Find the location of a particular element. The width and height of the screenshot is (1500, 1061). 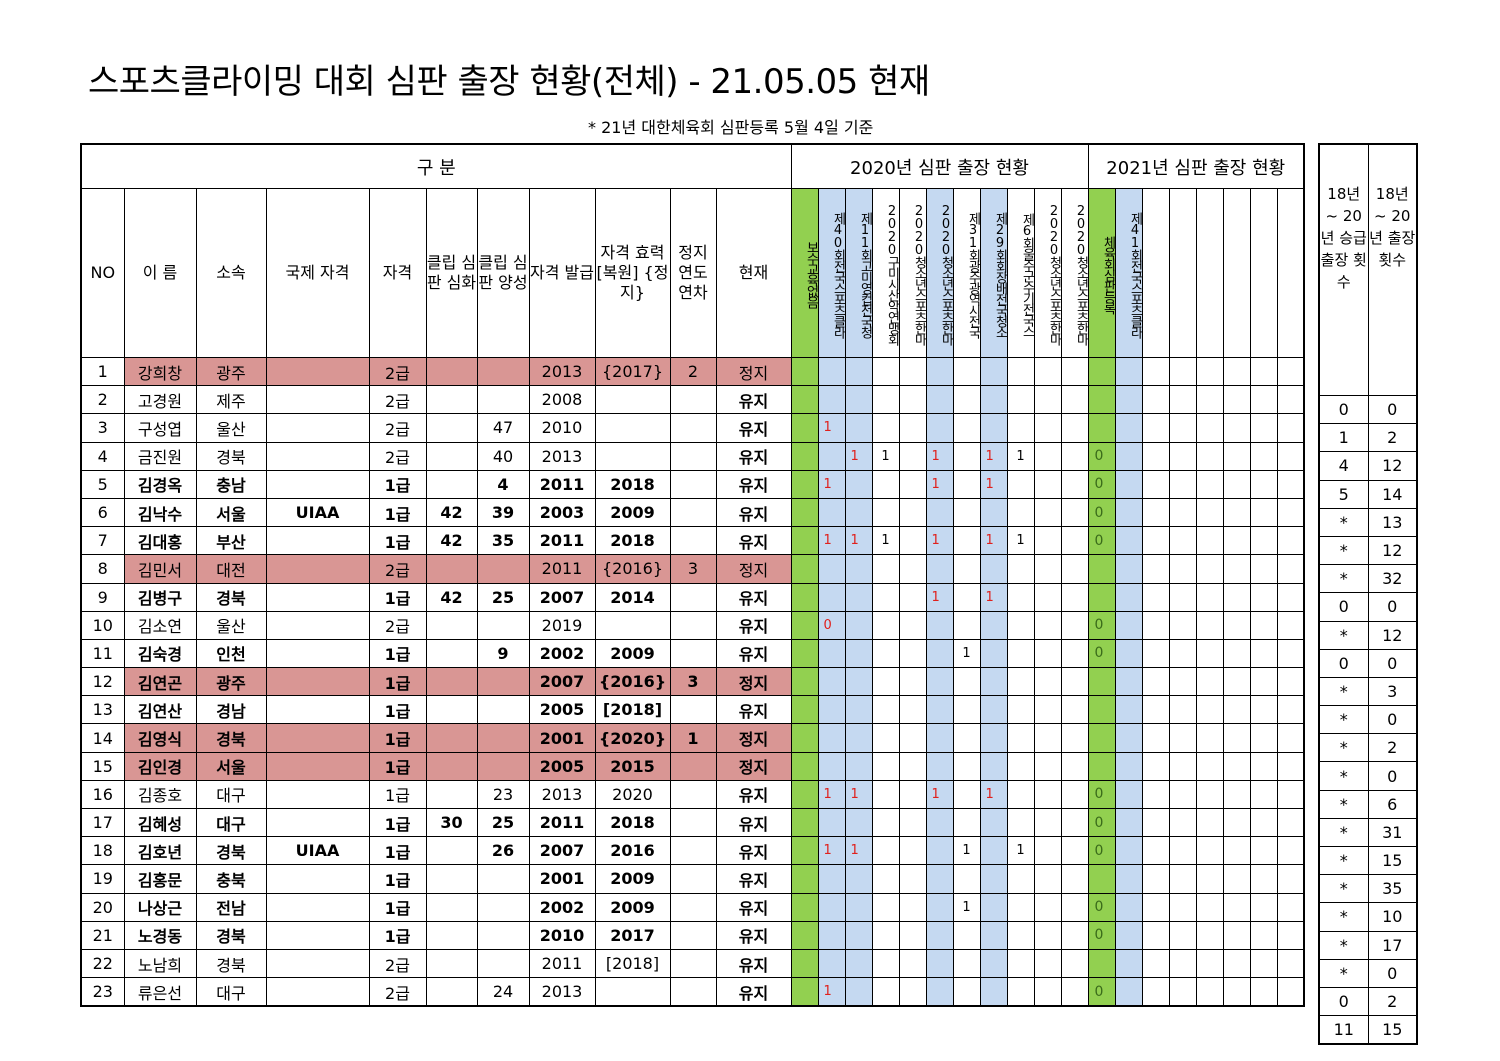

row-promo-count: 5 is located at coordinates (1343, 494).